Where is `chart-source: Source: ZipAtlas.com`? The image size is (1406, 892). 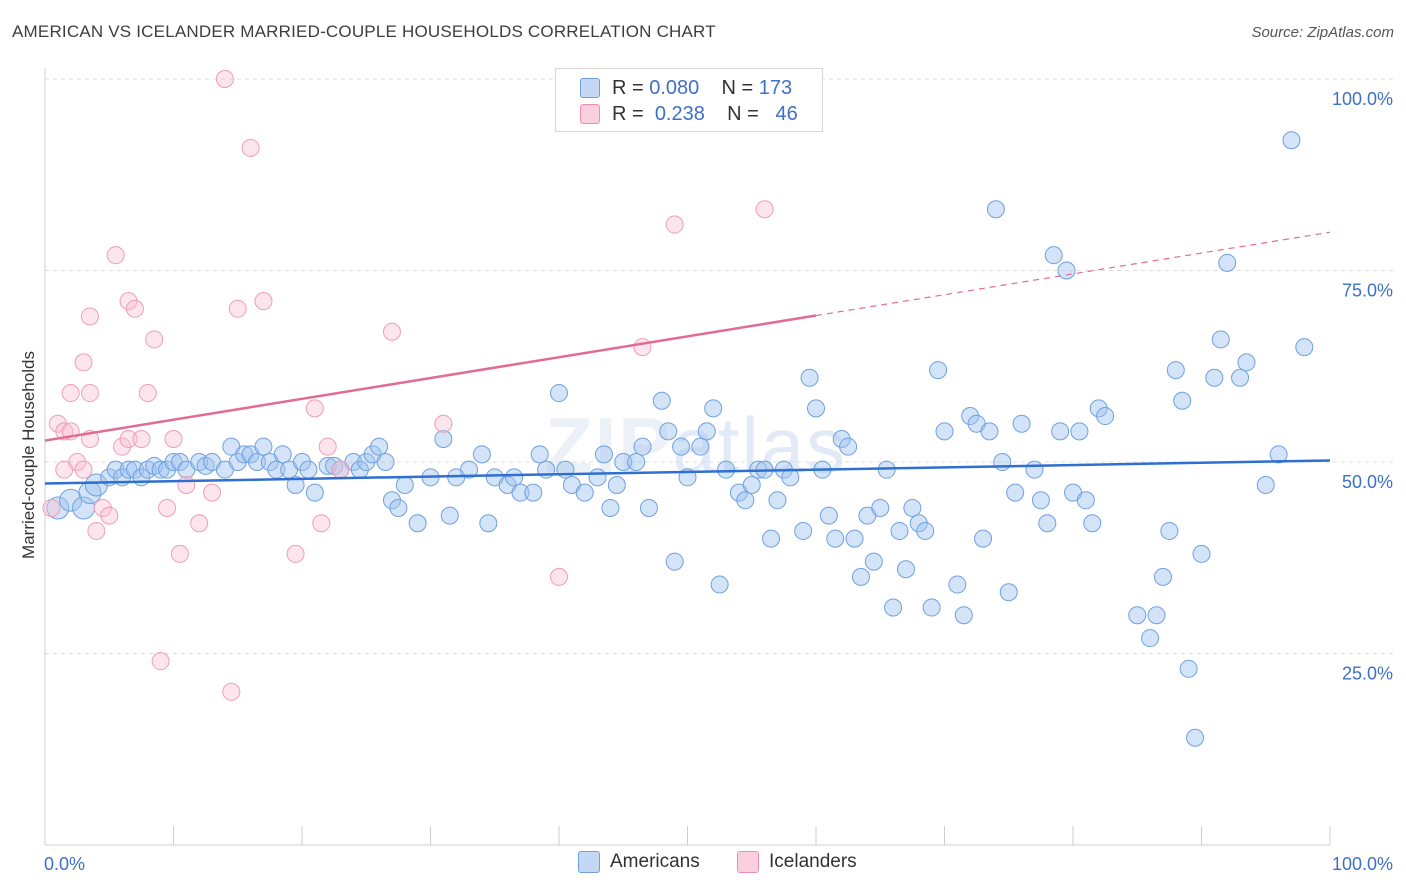
chart-source: Source: ZipAtlas.com is located at coordinates (1322, 32).